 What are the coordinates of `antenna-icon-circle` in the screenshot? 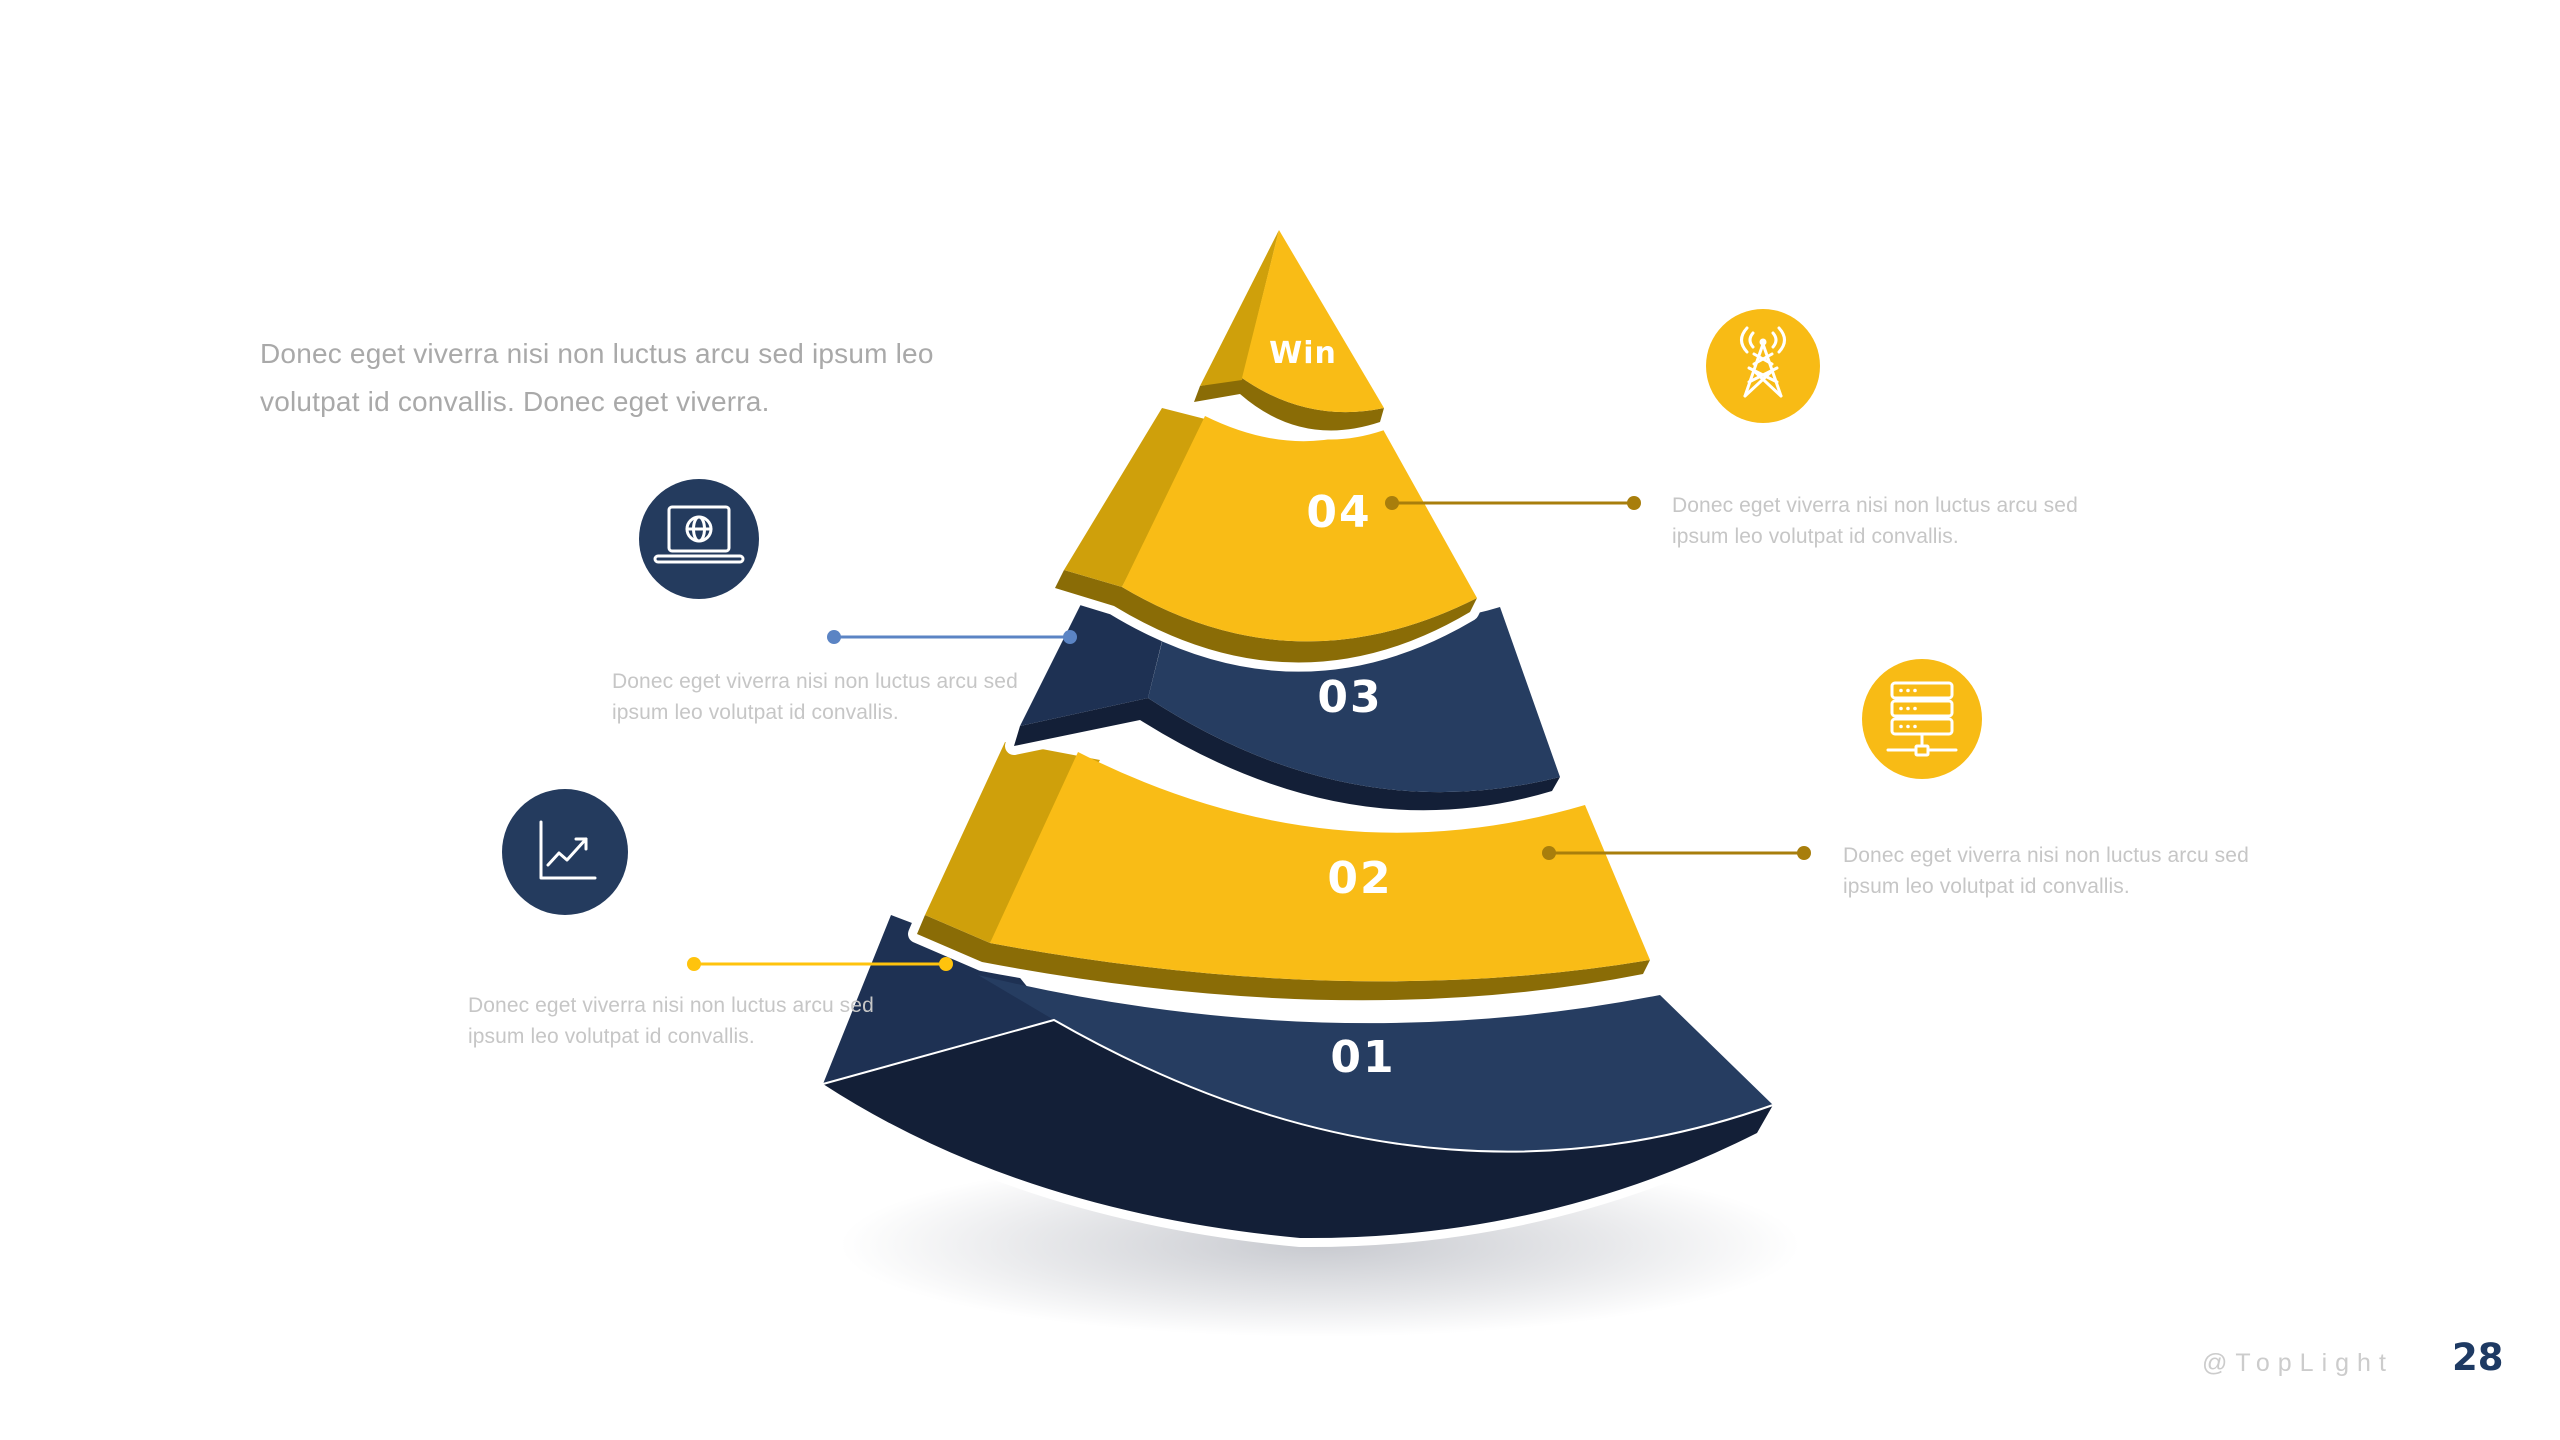 It's located at (1763, 366).